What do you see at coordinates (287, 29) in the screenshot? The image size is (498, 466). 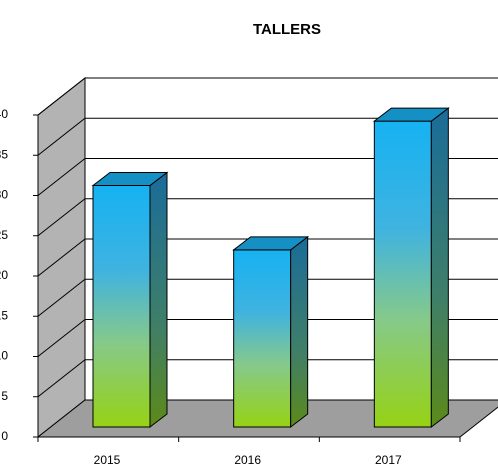 I see `chart-title: TALLERS` at bounding box center [287, 29].